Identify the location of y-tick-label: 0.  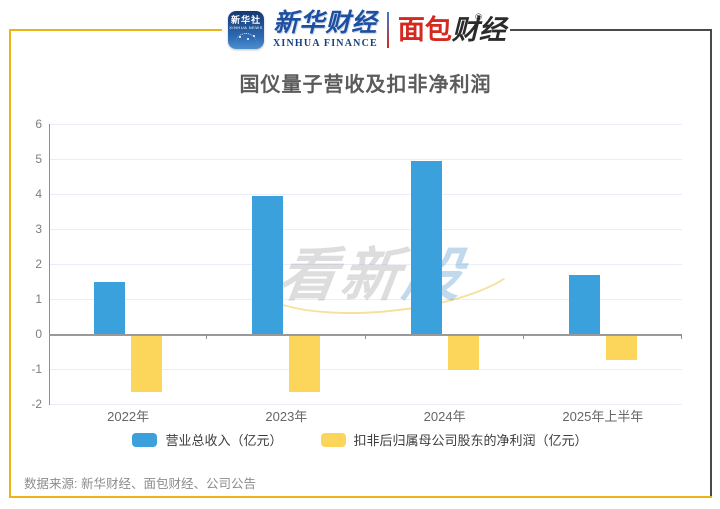
(38, 334).